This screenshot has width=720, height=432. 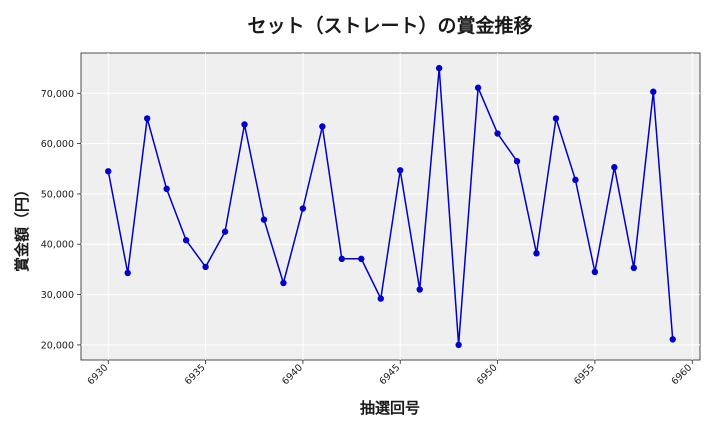 I want to click on x-tick-label: 6940, so click(x=292, y=374).